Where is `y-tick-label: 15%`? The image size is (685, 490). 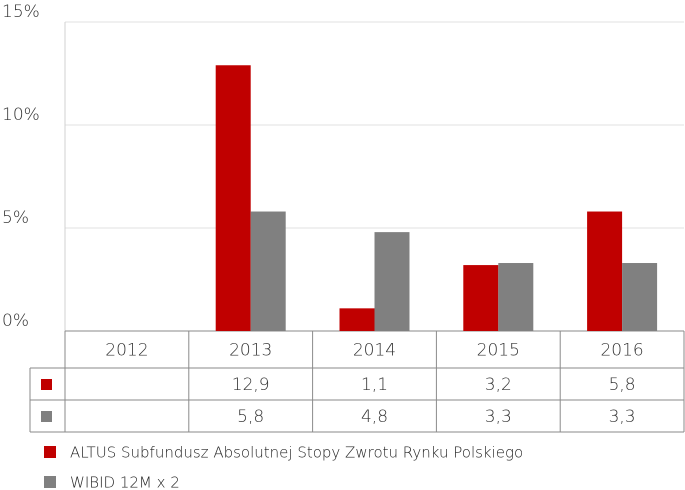 y-tick-label: 15% is located at coordinates (21, 12).